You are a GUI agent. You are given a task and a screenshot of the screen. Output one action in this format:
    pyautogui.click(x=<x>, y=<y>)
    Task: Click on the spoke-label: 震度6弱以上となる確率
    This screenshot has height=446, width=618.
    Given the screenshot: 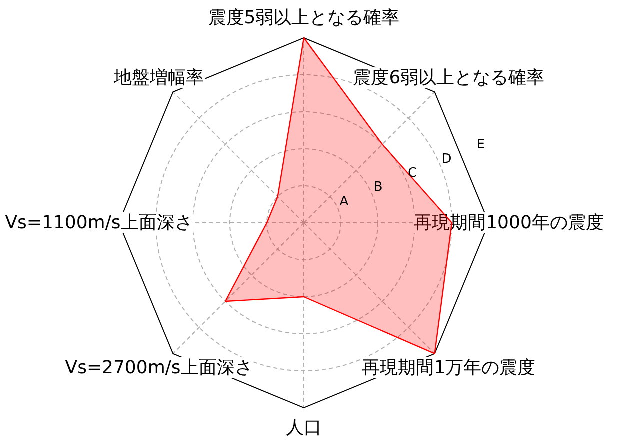 What is the action you would take?
    pyautogui.click(x=449, y=78)
    